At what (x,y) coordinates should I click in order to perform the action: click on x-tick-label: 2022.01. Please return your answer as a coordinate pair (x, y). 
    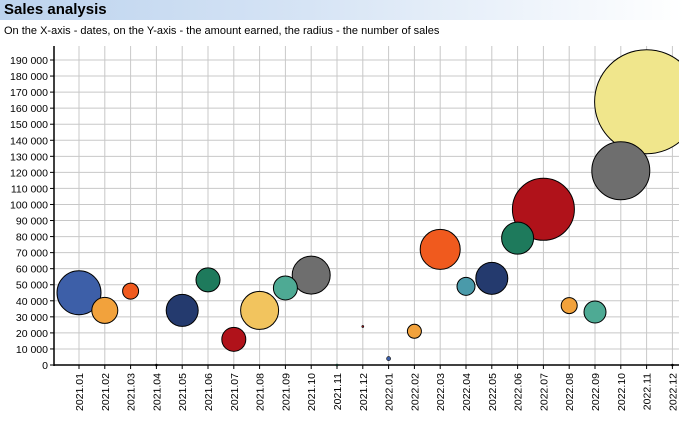
    Looking at the image, I should click on (390, 392).